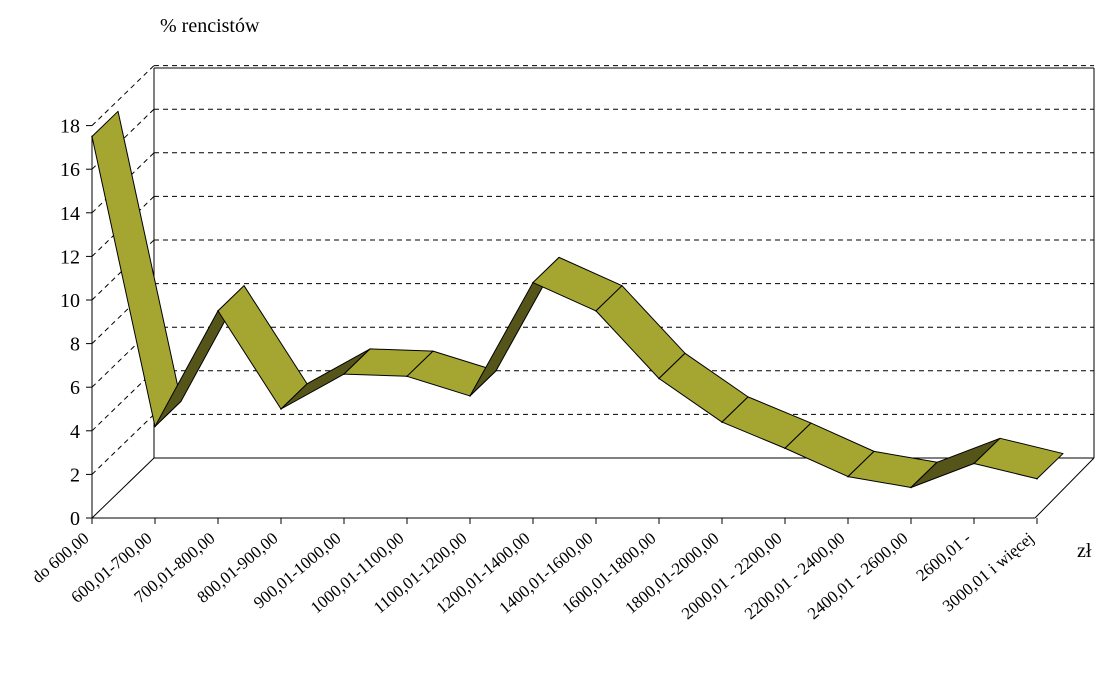 The image size is (1103, 681). Describe the element at coordinates (75, 388) in the screenshot. I see `y-tick-label: 6` at that location.